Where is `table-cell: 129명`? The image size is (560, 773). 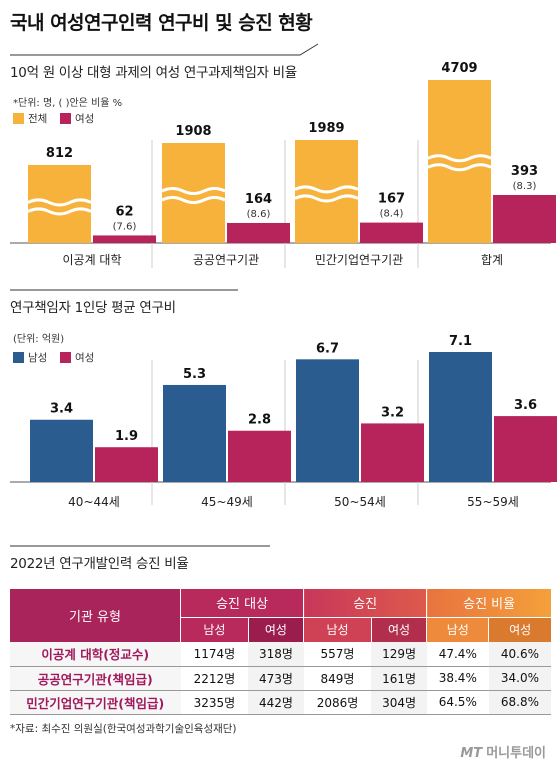
table-cell: 129명 is located at coordinates (399, 654).